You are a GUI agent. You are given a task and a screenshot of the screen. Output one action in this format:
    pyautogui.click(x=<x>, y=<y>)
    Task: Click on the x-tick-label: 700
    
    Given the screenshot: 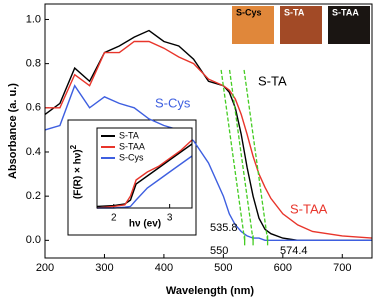 What is the action you would take?
    pyautogui.click(x=342, y=268)
    